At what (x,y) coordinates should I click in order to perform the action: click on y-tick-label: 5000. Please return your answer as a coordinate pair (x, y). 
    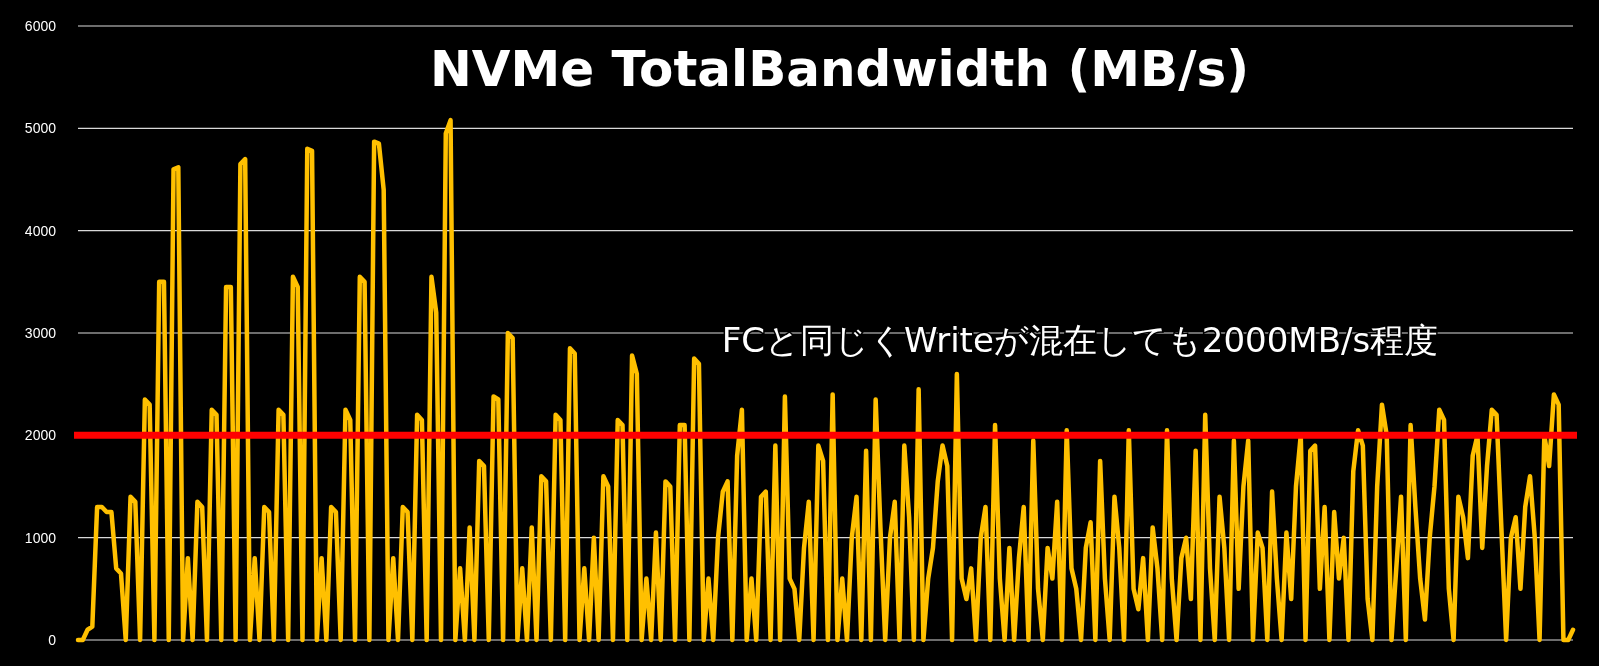
    Looking at the image, I should click on (40, 128).